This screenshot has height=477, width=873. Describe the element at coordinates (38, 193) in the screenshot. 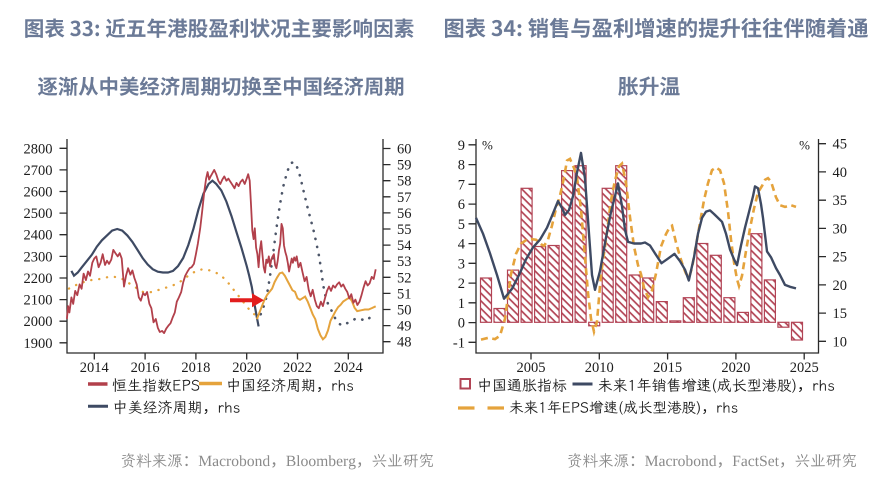

I see `svg-text: 2600` at that location.